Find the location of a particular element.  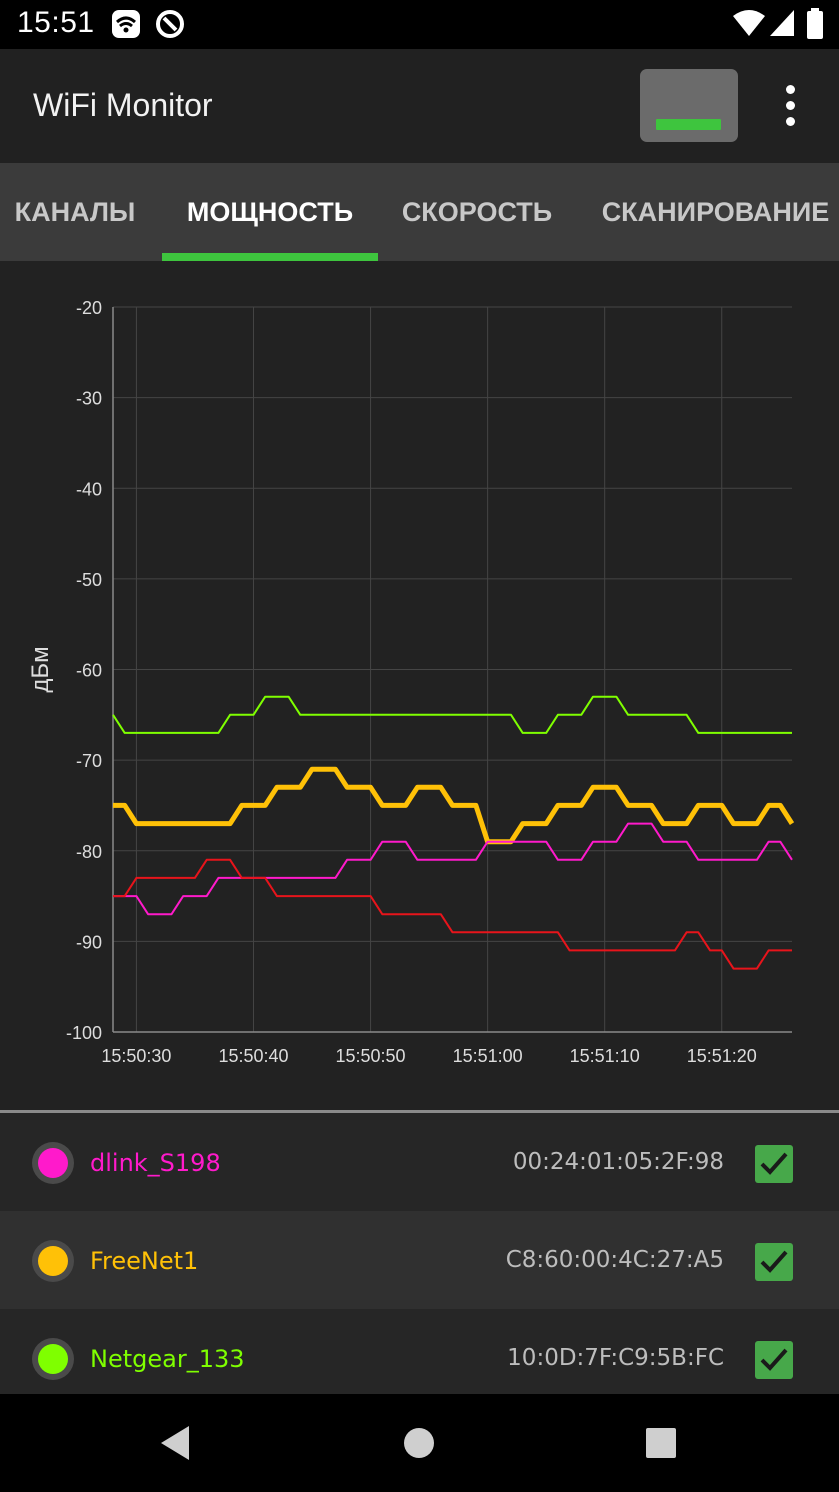

pause-monitor-button is located at coordinates (689, 105).